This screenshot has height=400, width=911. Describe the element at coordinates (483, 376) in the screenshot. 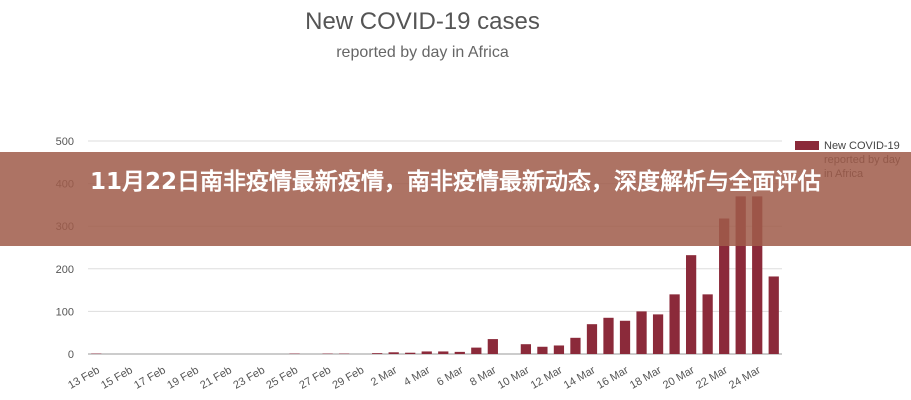

I see `x-tick-label: 8 Mar` at that location.